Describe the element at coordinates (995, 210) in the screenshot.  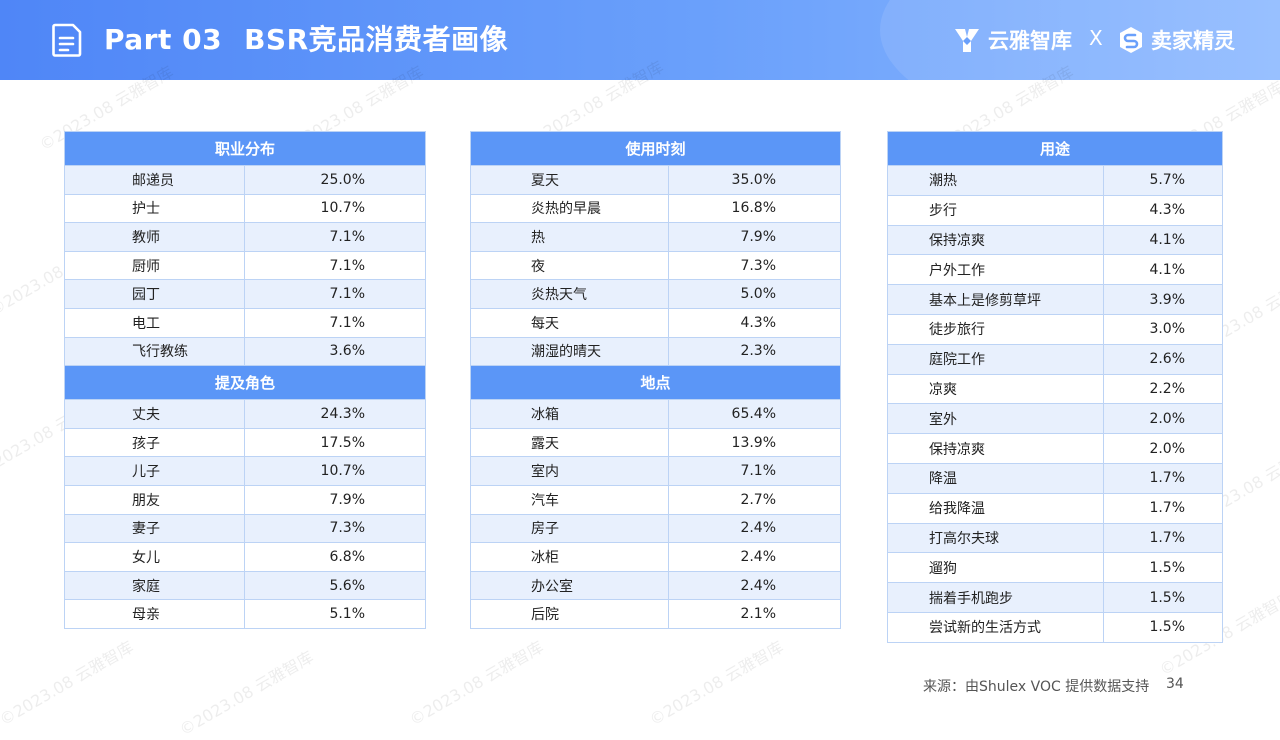
I see `row-label: 步行` at that location.